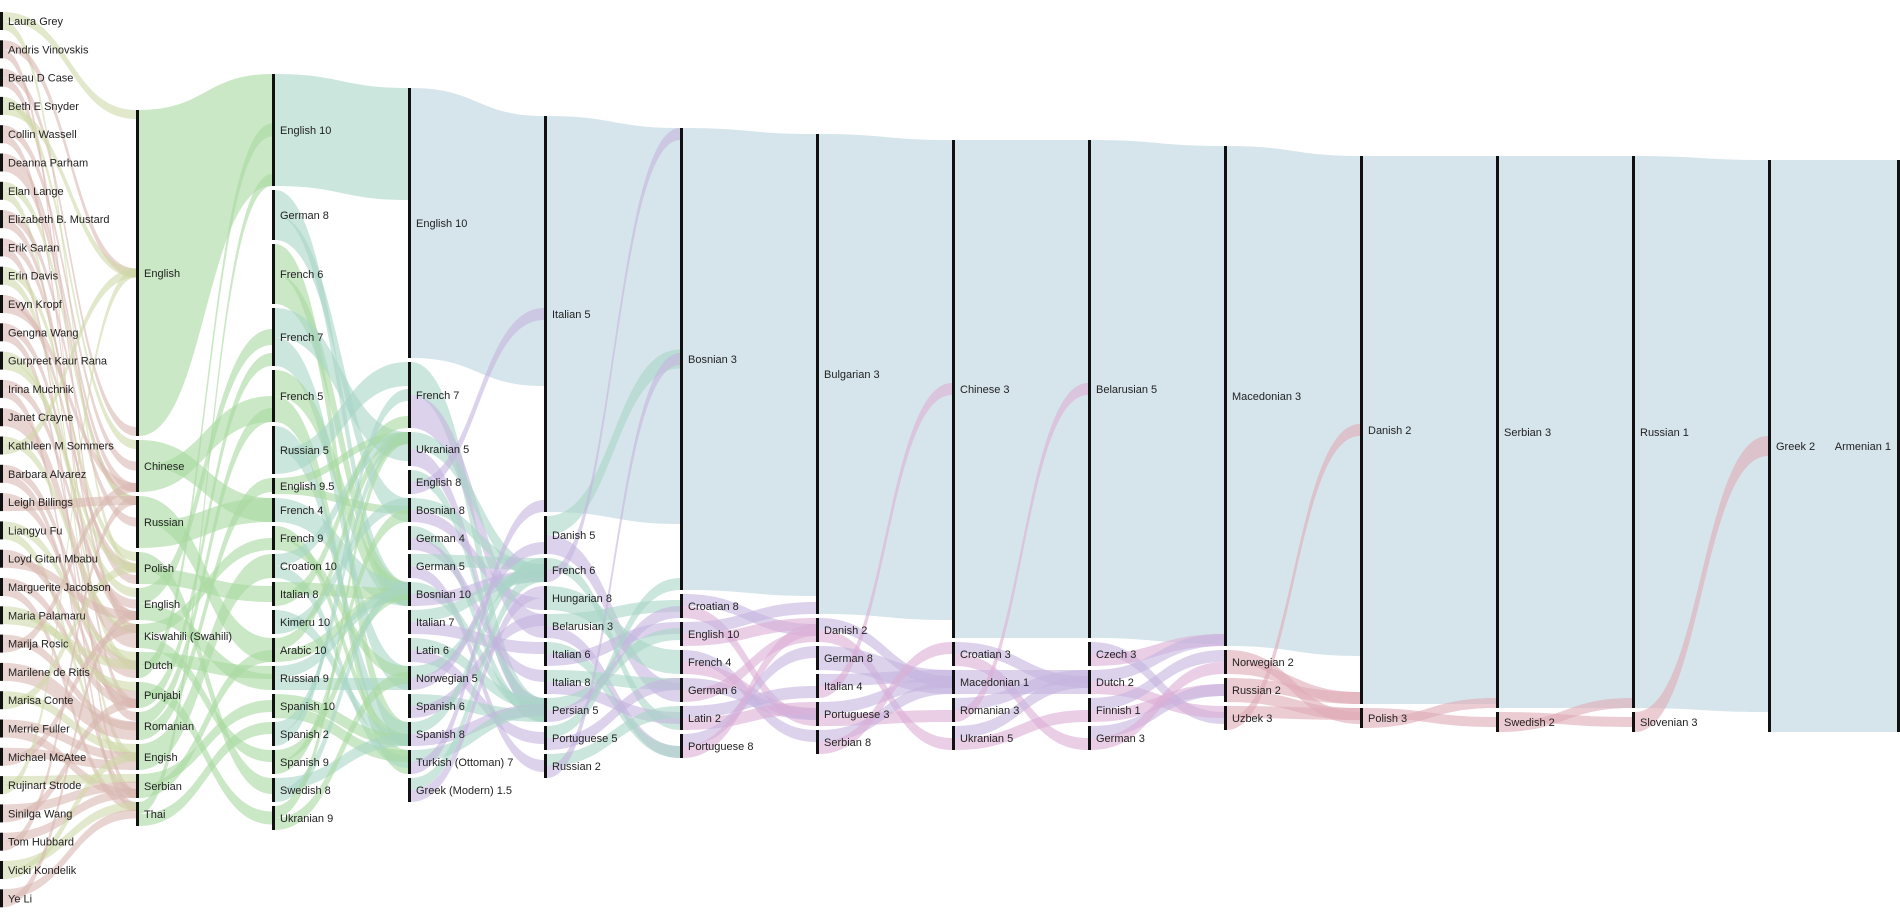  Describe the element at coordinates (303, 651) in the screenshot. I see `node-label: Arabic 10` at that location.